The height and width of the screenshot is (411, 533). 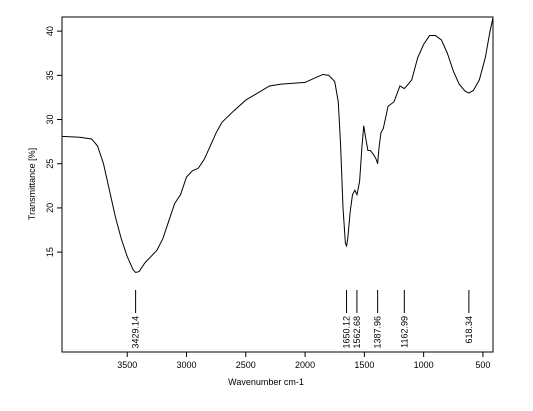 What do you see at coordinates (347, 332) in the screenshot?
I see `peak-label: 1650.12` at bounding box center [347, 332].